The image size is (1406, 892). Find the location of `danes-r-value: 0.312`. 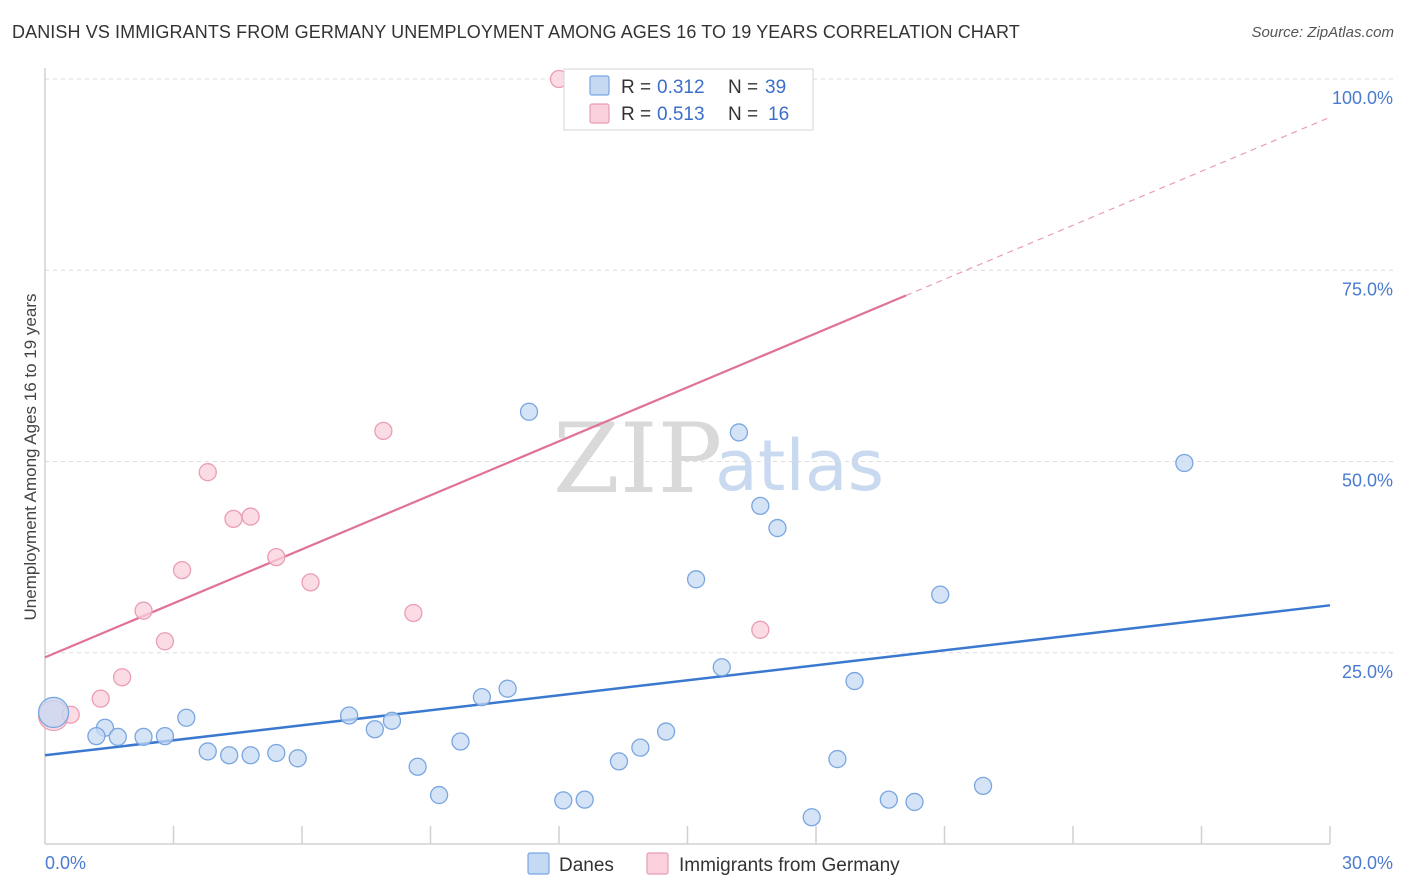

danes-r-value: 0.312 is located at coordinates (681, 87).